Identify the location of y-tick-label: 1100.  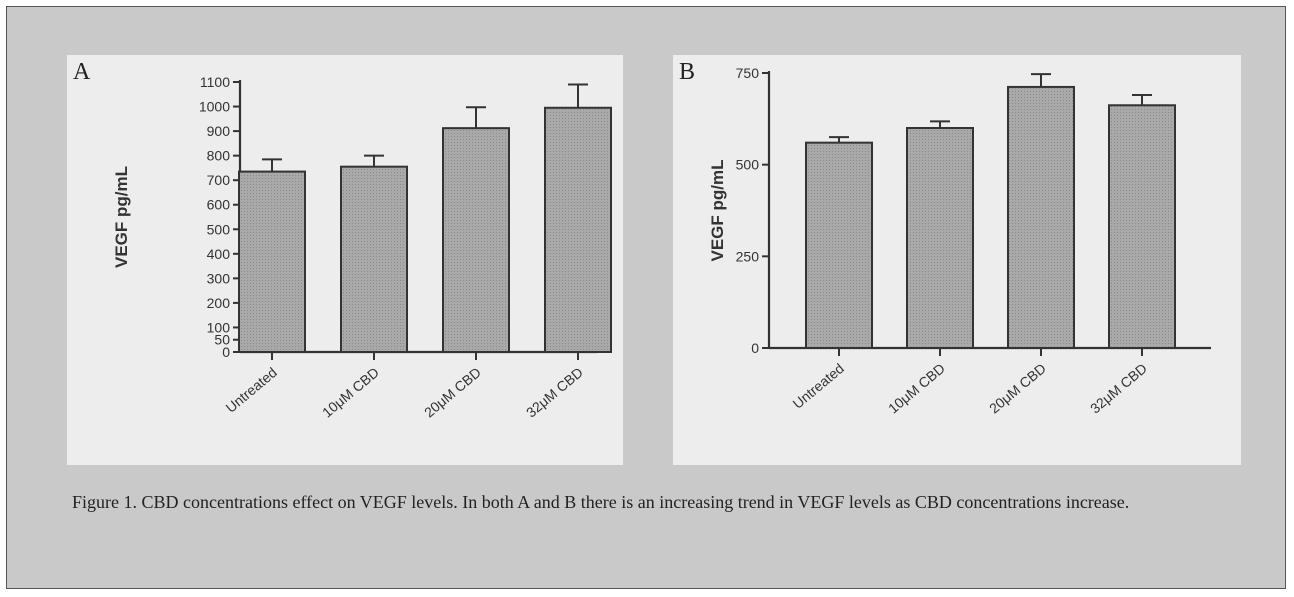
(215, 82).